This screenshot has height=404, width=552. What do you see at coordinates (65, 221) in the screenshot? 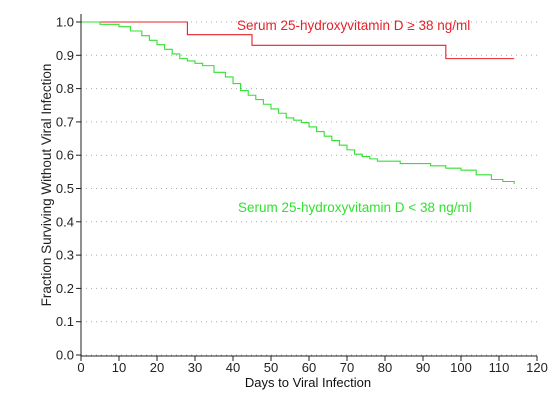
I see `y-tick-label: 0.4` at bounding box center [65, 221].